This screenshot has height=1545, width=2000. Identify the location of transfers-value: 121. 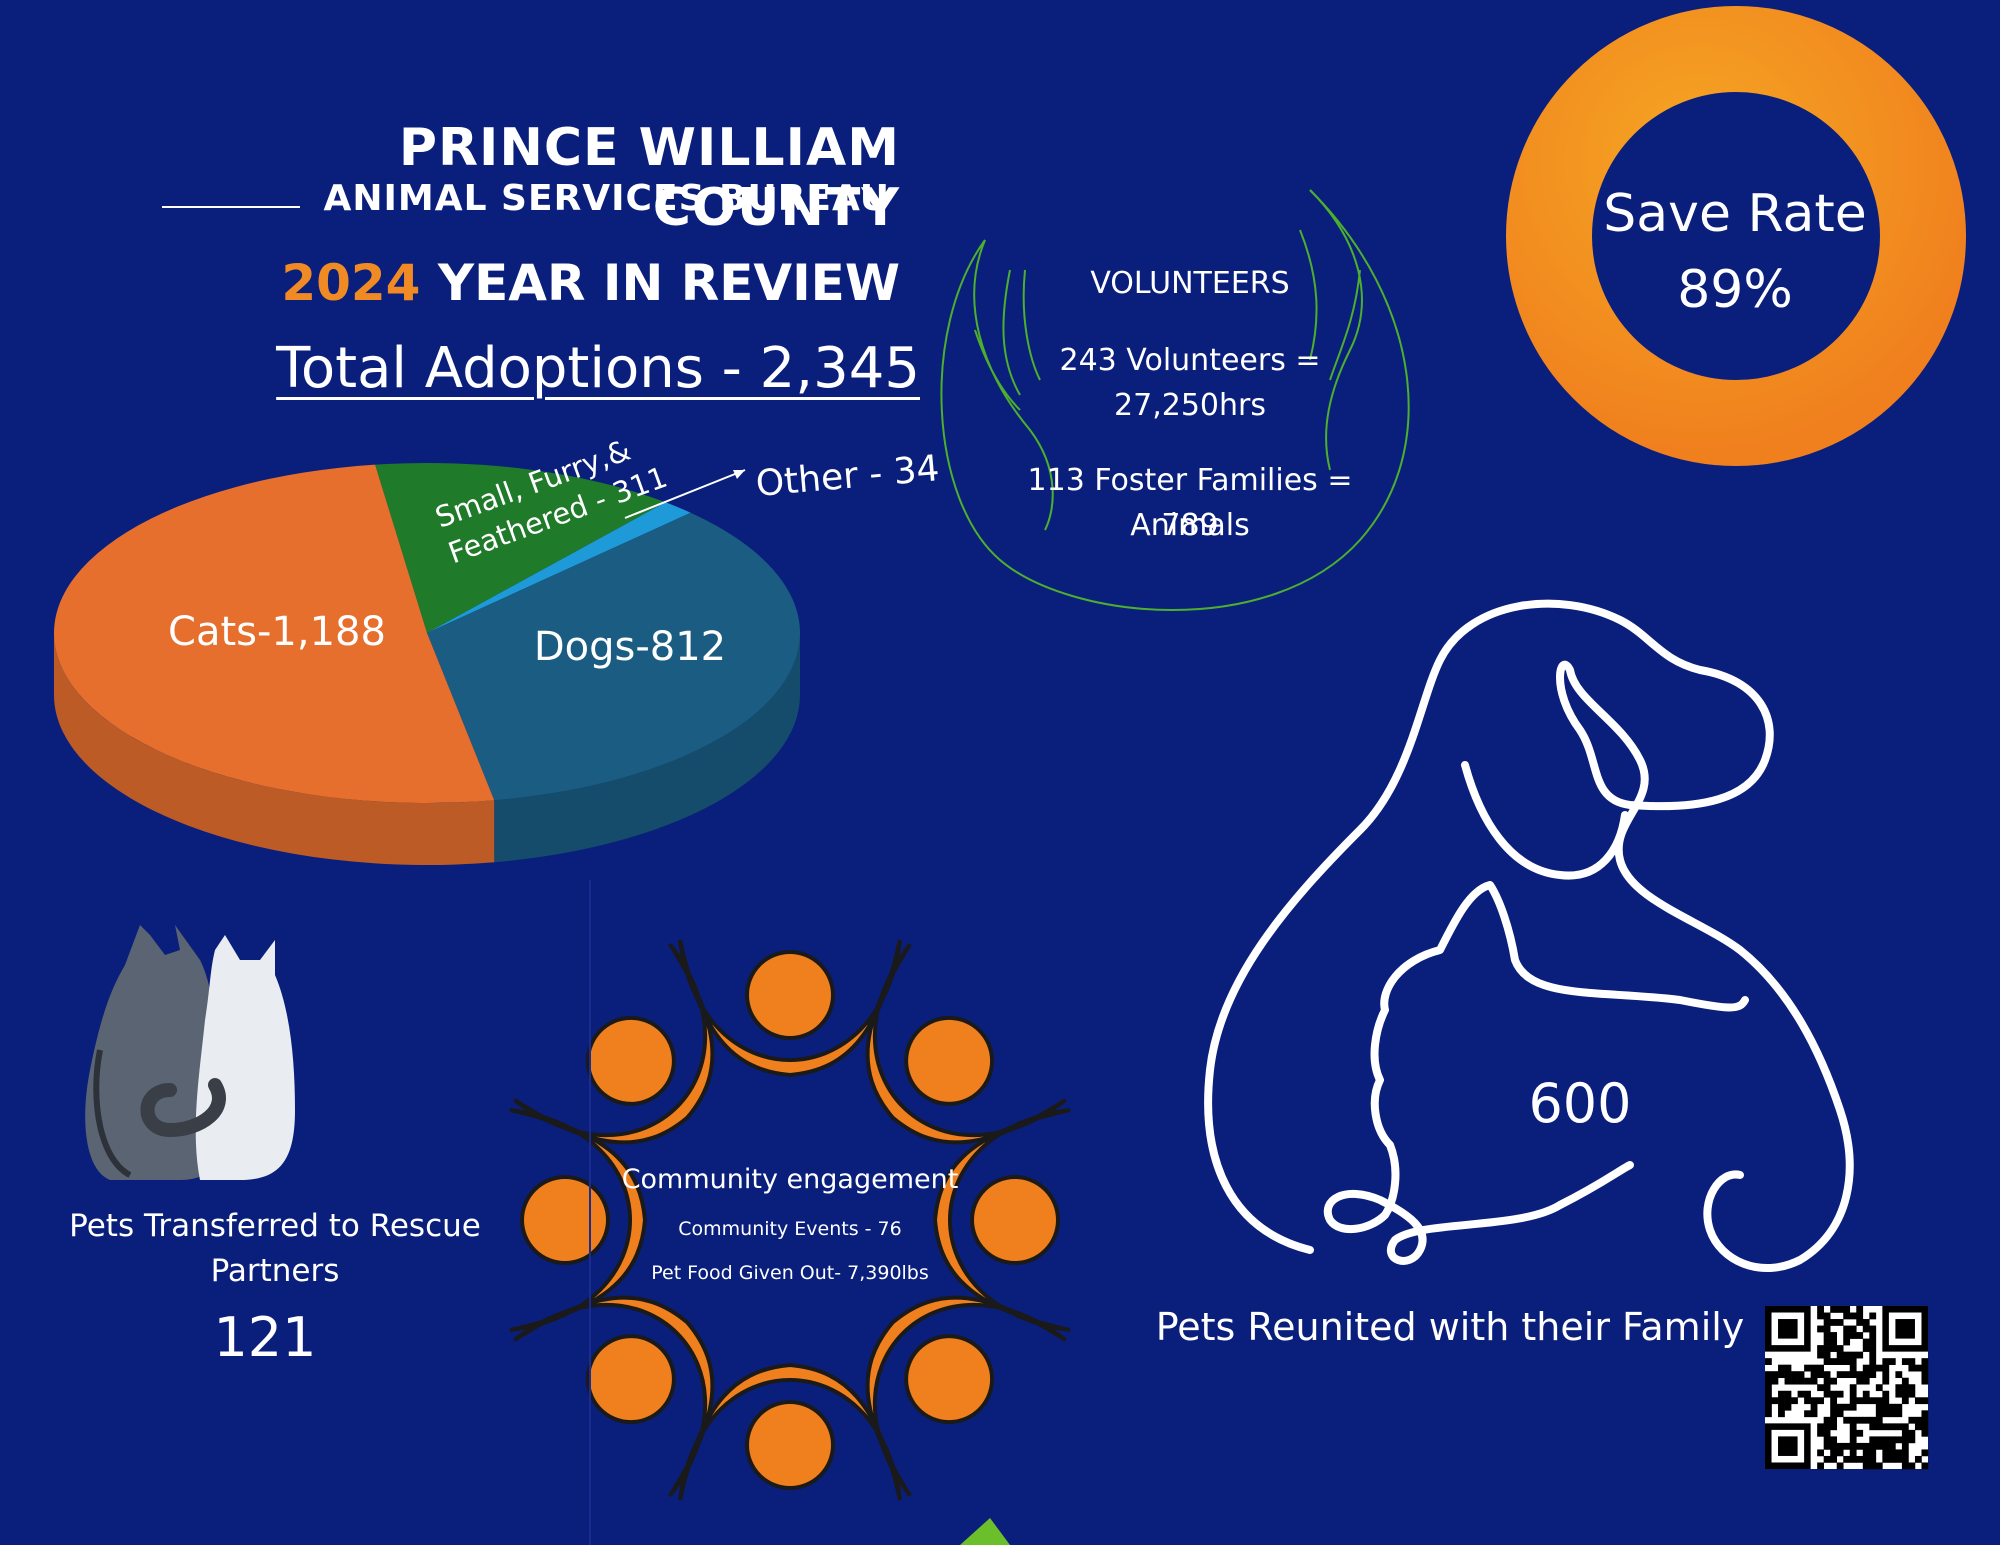
(265, 1337).